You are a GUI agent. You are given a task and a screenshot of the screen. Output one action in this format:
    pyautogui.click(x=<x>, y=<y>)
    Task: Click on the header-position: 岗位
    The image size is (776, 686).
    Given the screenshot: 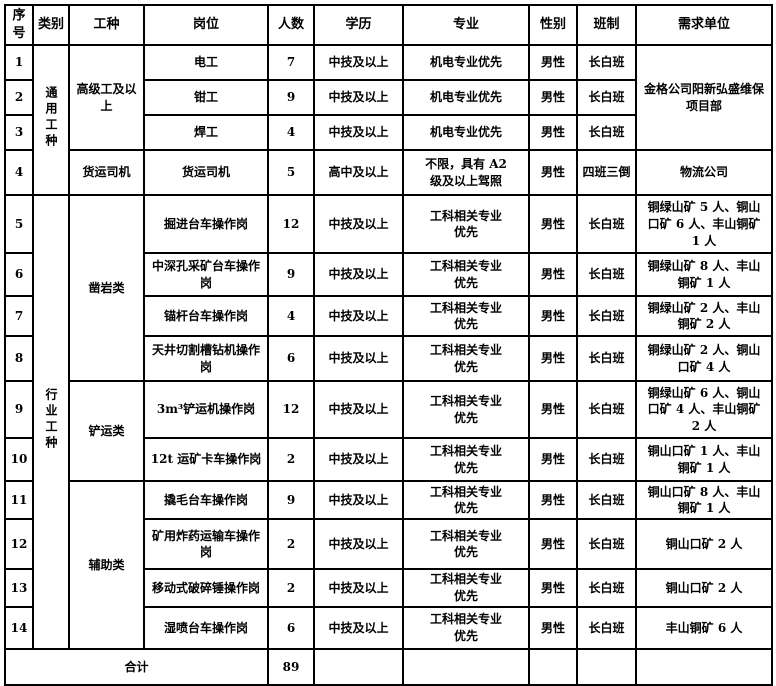 What is the action you would take?
    pyautogui.click(x=206, y=25)
    